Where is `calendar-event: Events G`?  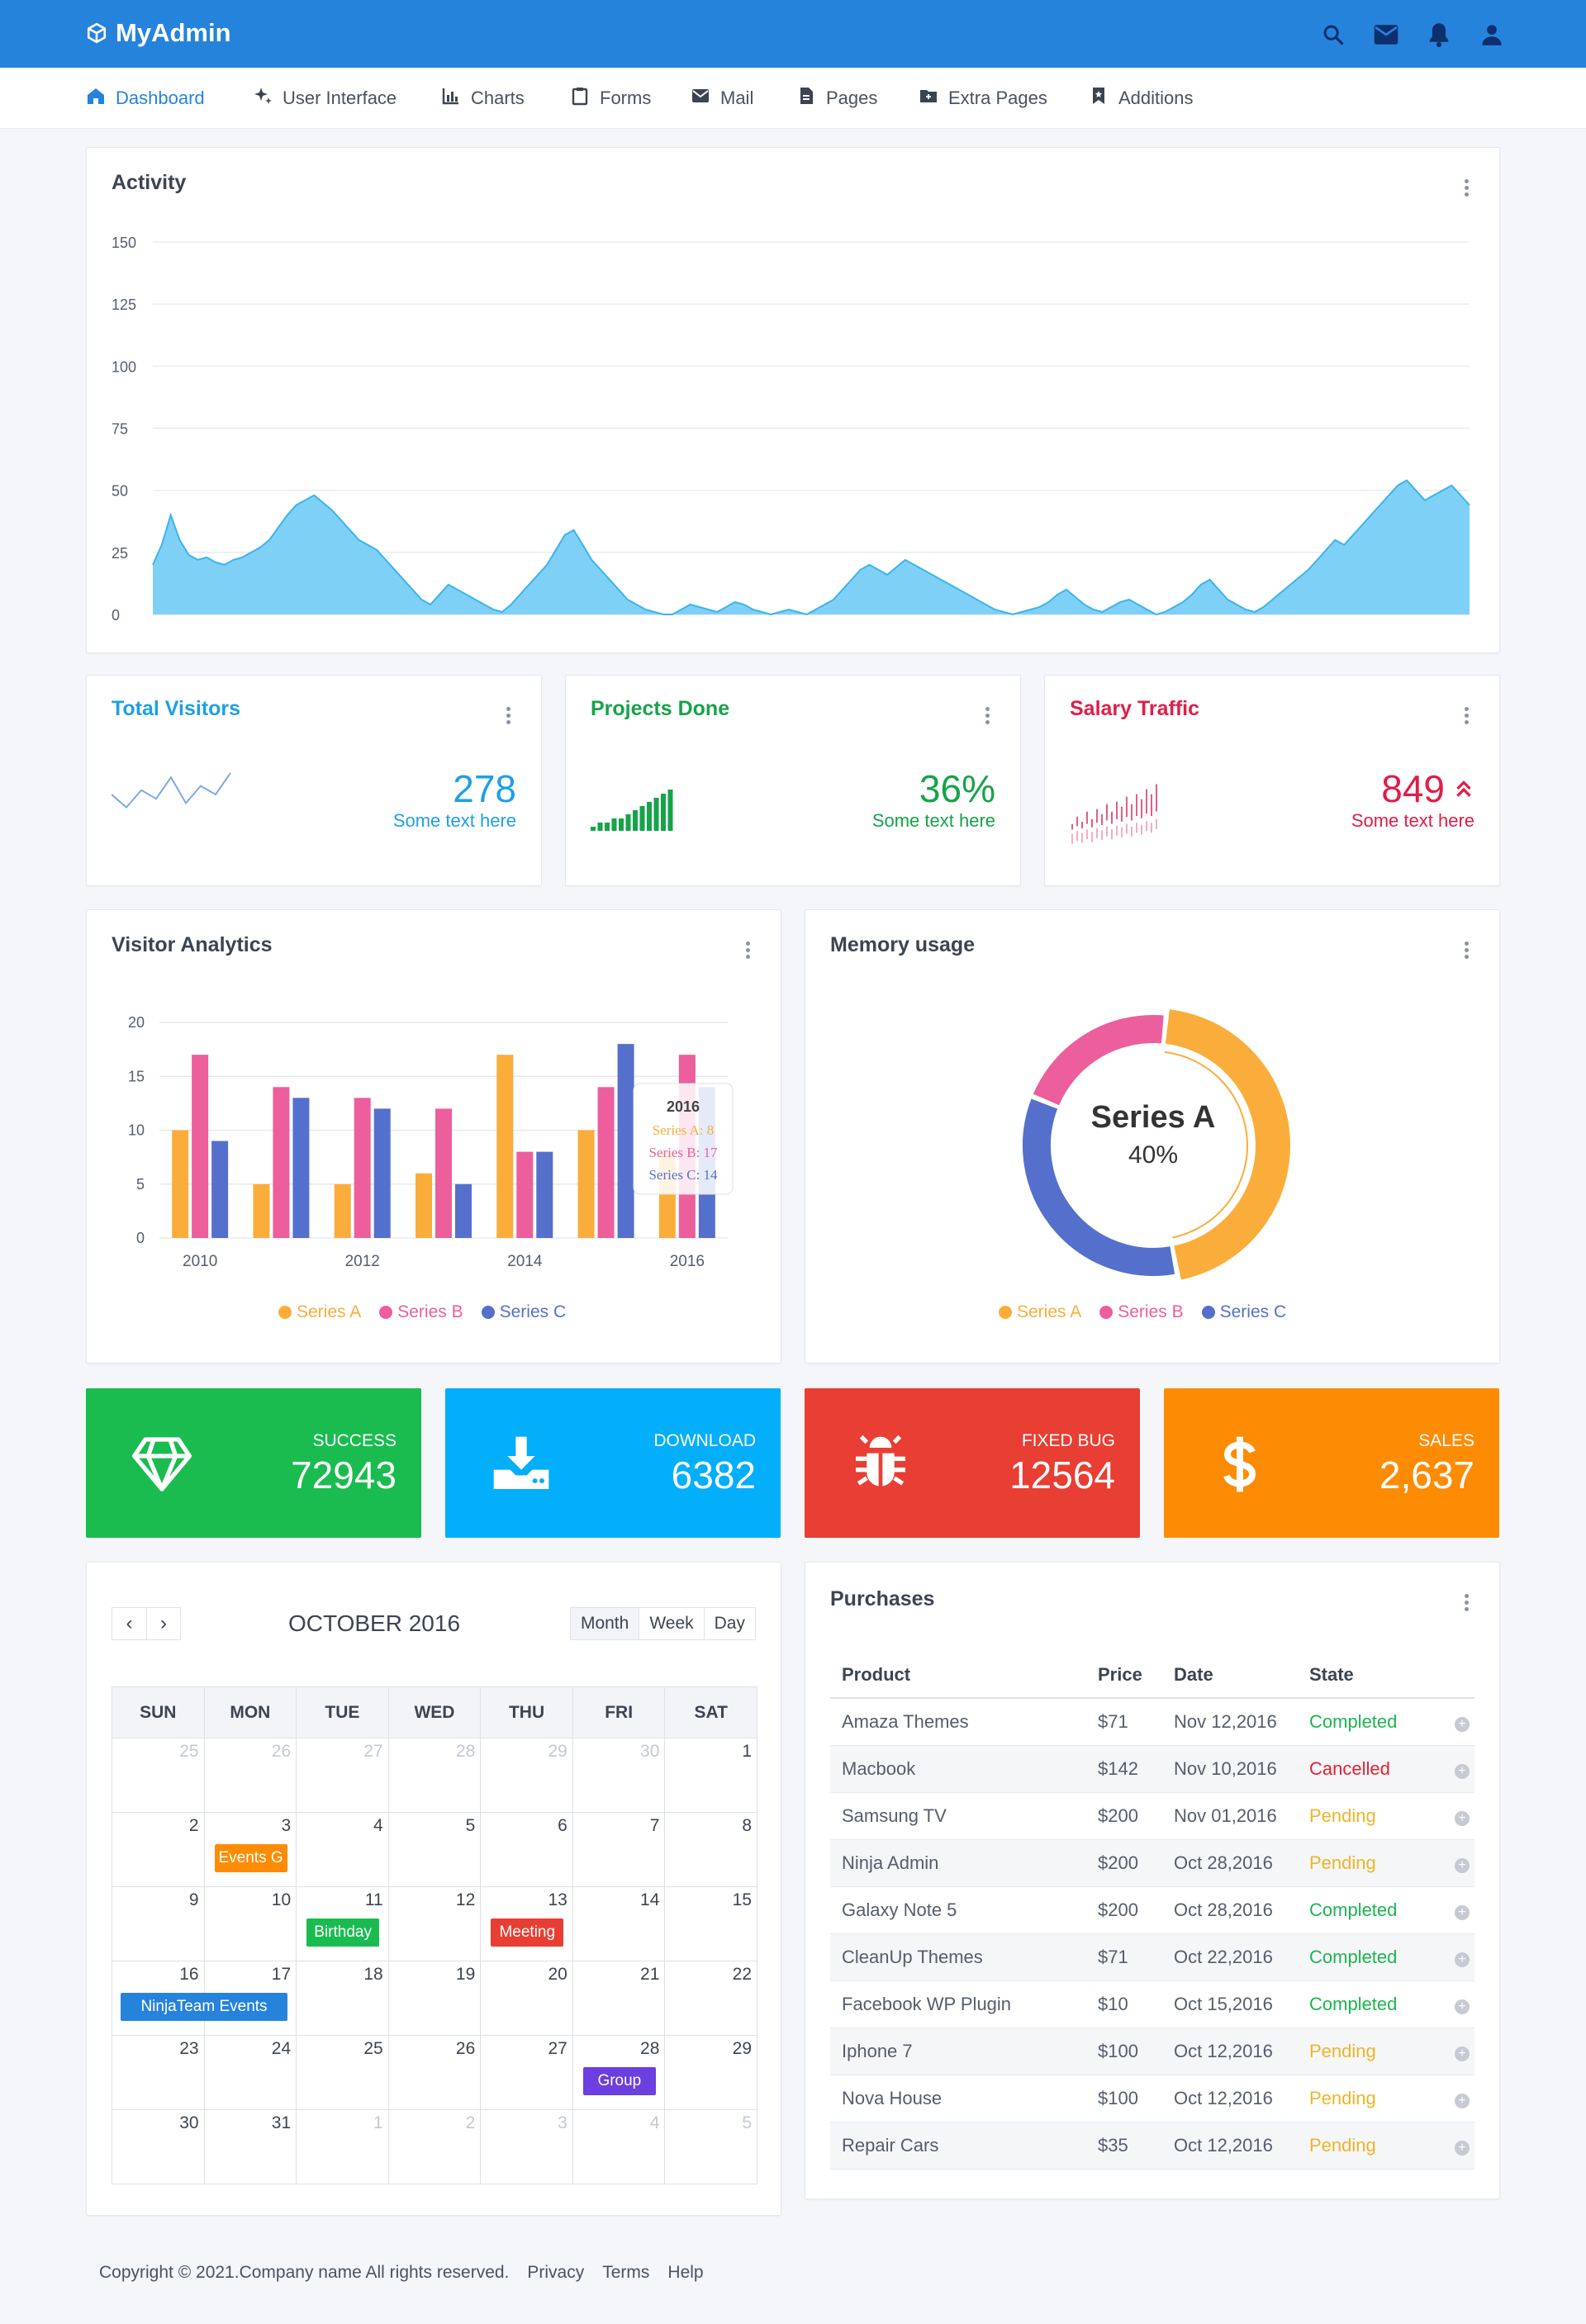
calendar-event: Events G is located at coordinates (251, 1858).